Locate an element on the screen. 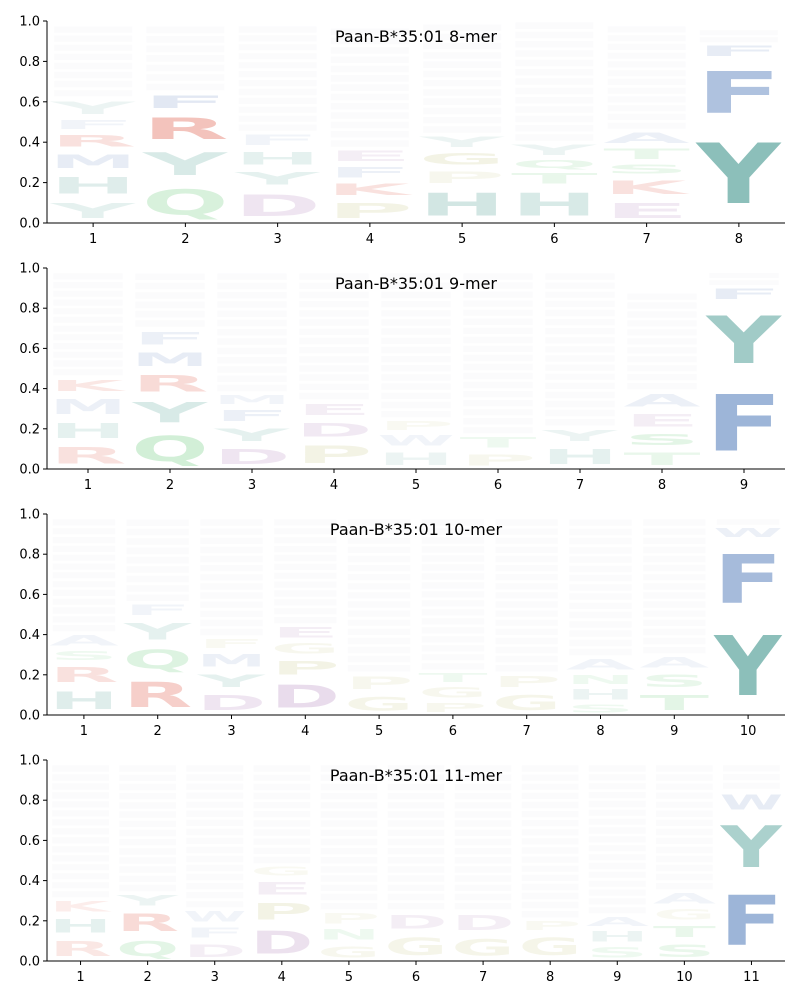 The width and height of the screenshot is (800, 1004). logo-letter-w: W is located at coordinates (751, 803).